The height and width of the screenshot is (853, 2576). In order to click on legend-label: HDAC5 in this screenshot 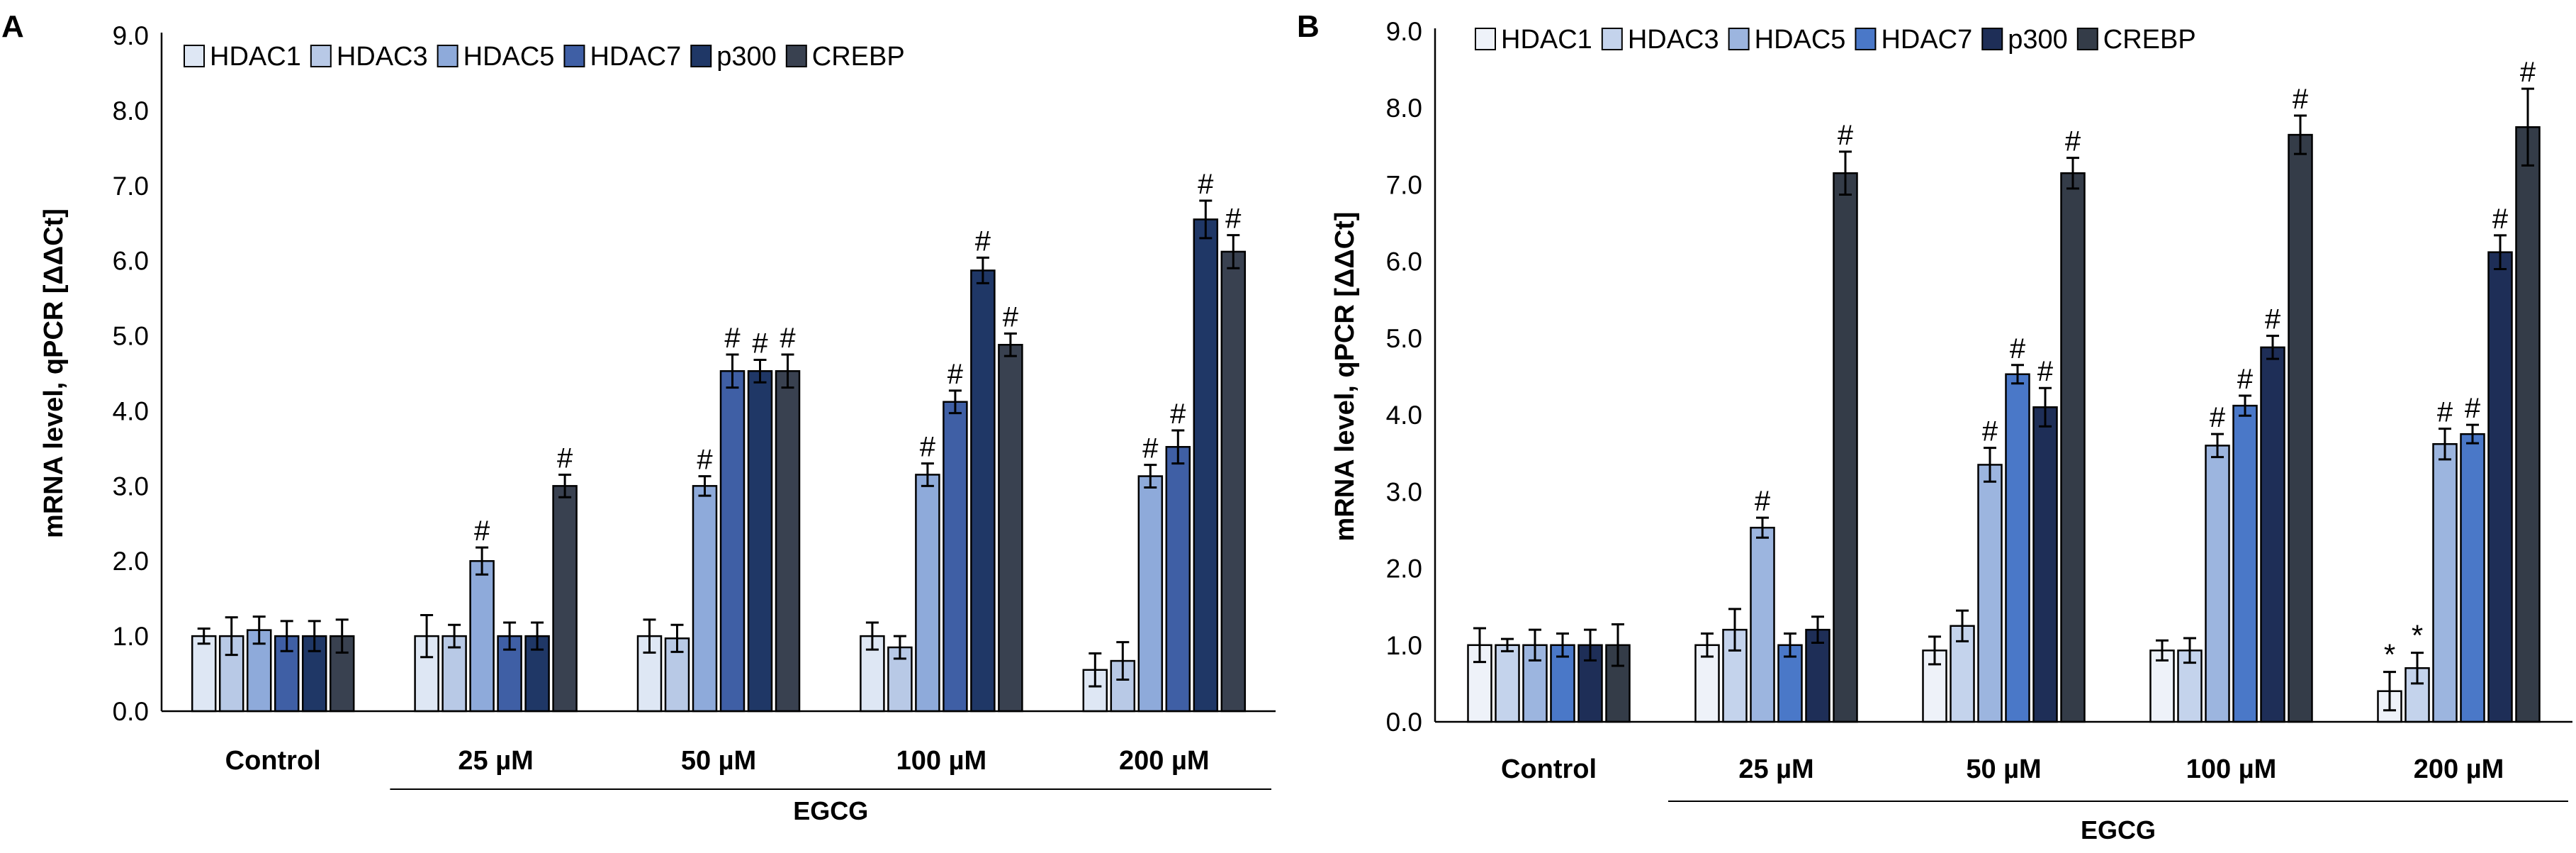, I will do `click(509, 57)`.